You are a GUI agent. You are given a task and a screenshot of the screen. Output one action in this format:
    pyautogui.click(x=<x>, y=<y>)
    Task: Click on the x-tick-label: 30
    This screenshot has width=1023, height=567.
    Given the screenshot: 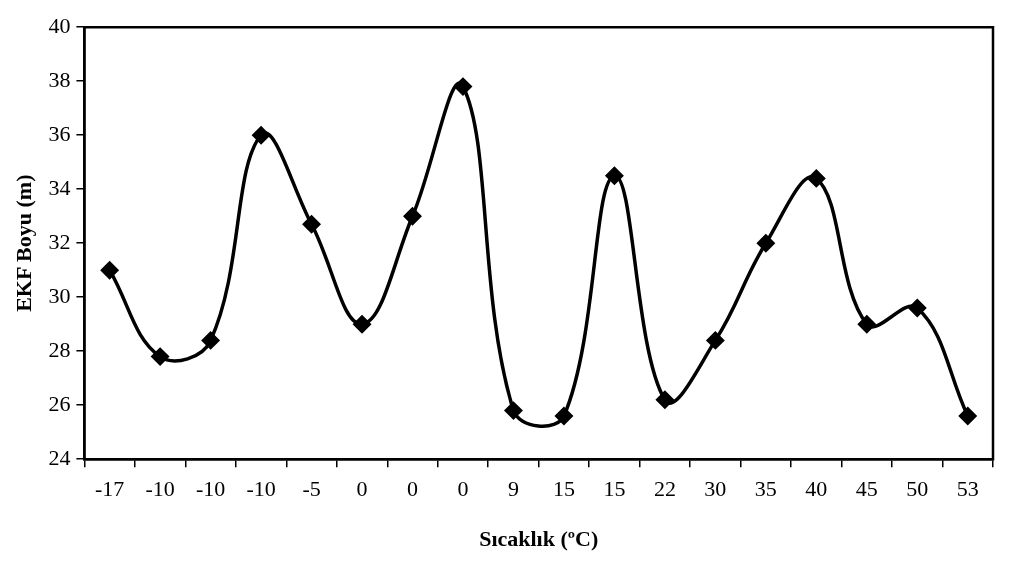 What is the action you would take?
    pyautogui.click(x=715, y=489)
    